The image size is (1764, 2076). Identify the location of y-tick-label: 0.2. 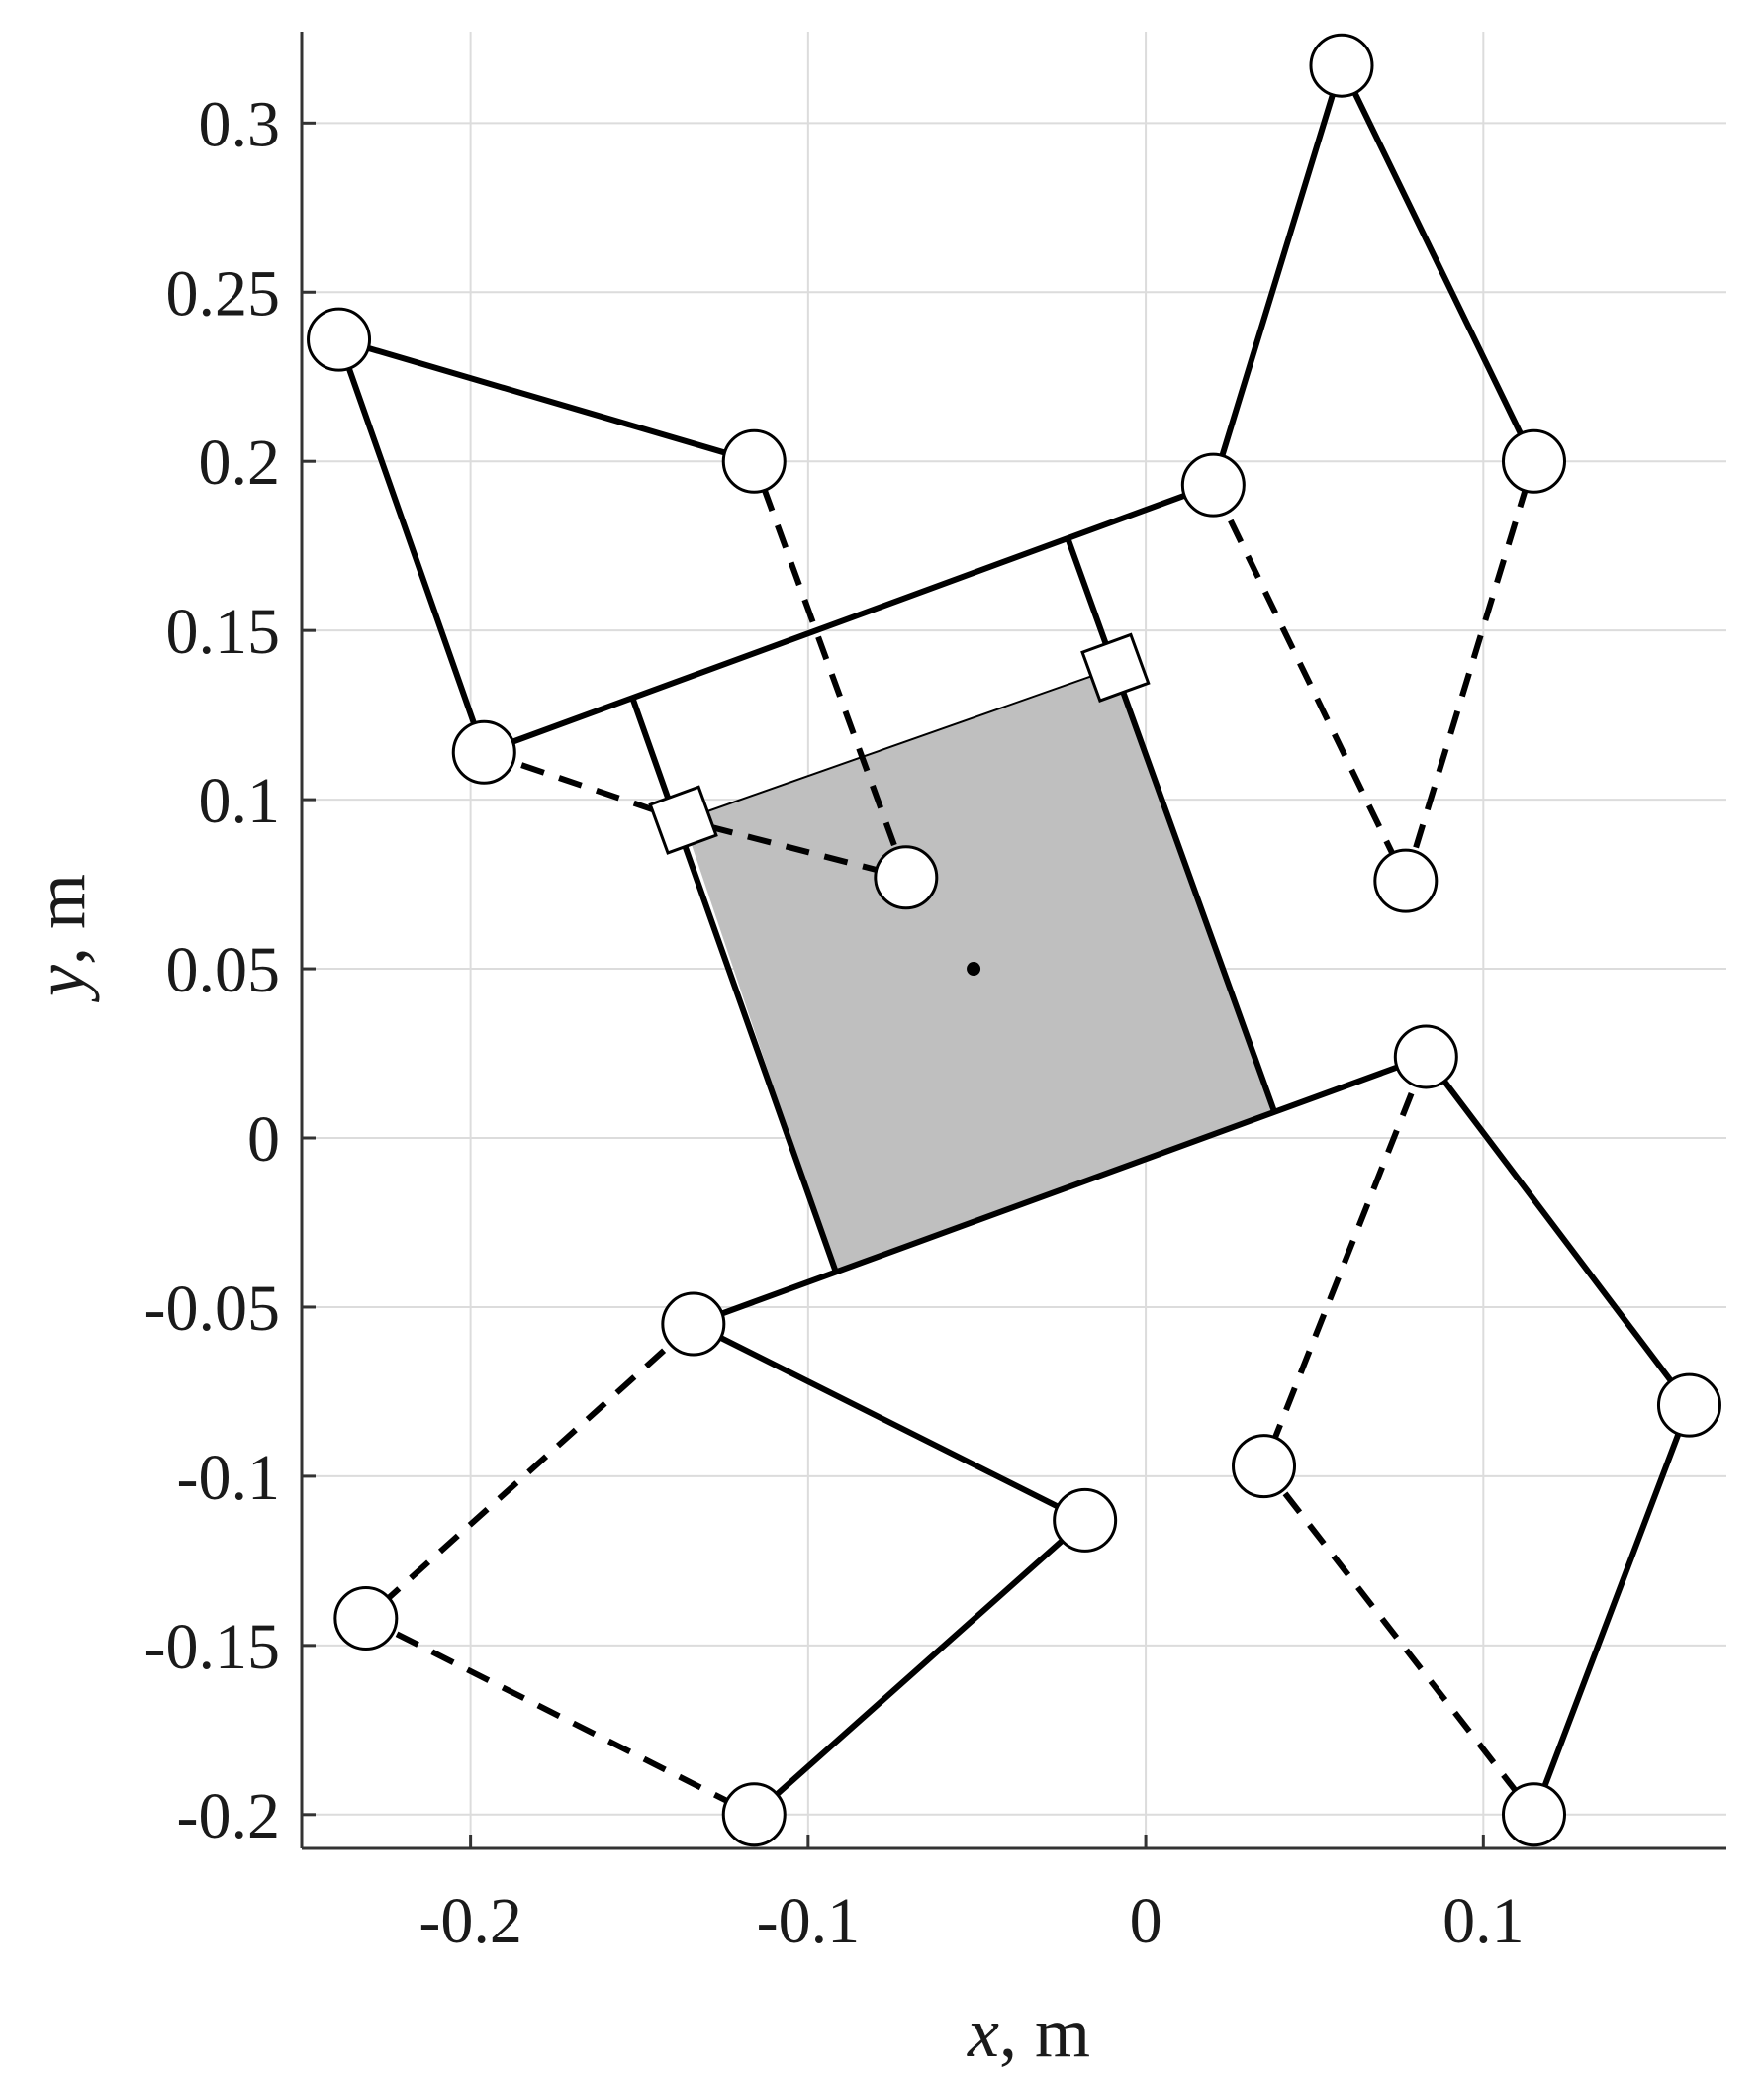
(240, 462).